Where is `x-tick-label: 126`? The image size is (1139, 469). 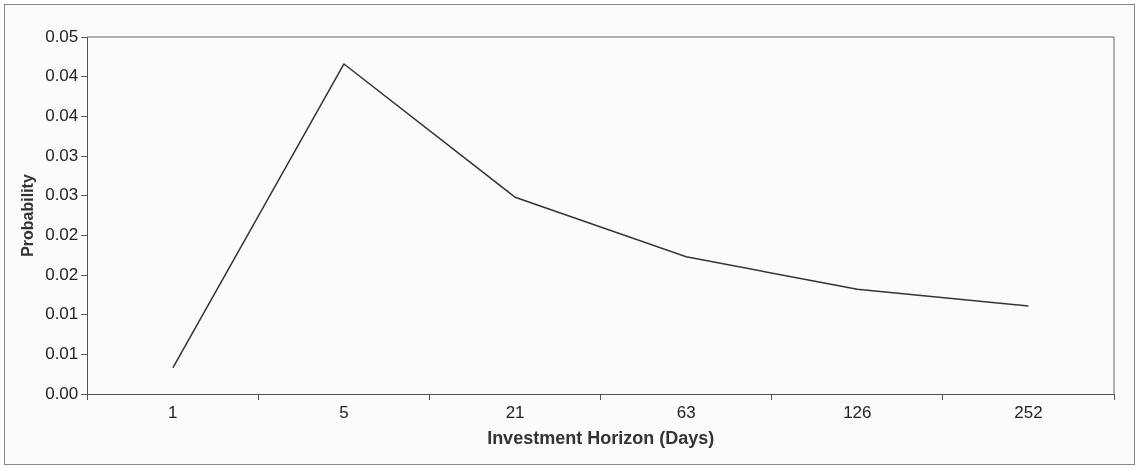 x-tick-label: 126 is located at coordinates (857, 412).